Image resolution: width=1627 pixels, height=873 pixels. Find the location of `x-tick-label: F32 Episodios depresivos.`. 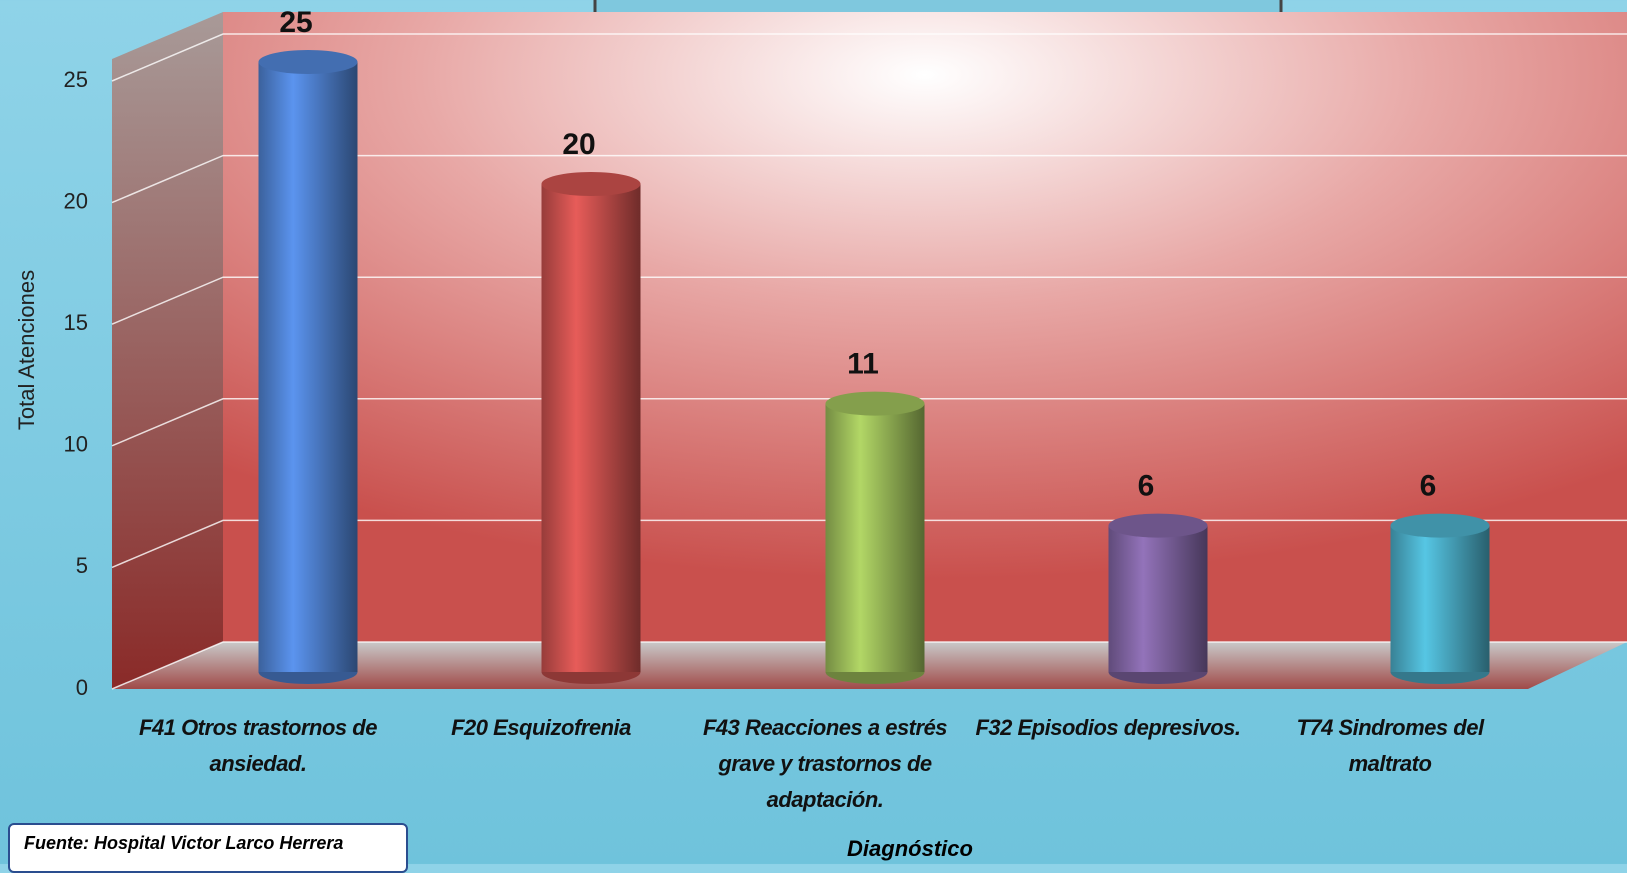

x-tick-label: F32 Episodios depresivos. is located at coordinates (1108, 727).